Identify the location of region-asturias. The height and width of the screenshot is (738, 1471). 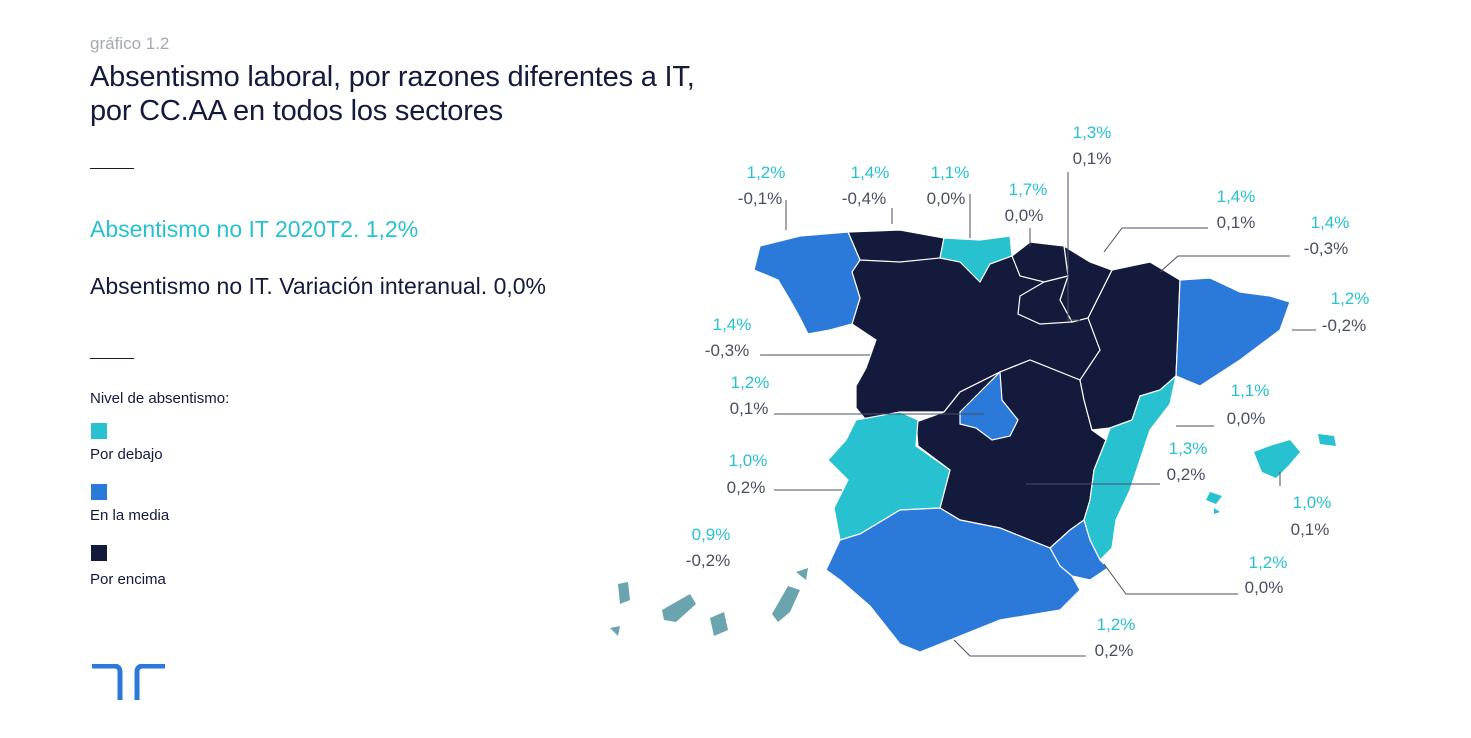
(896, 246).